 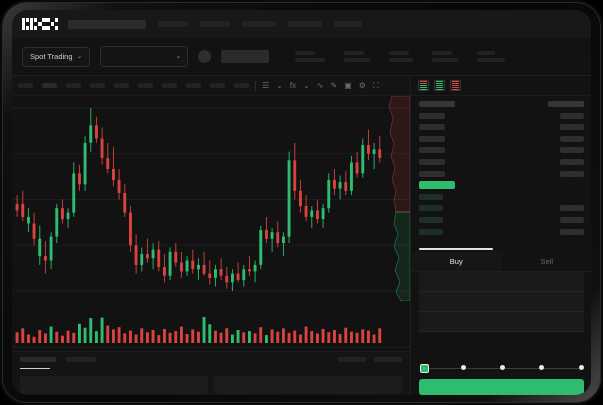 What do you see at coordinates (35, 368) in the screenshot?
I see `active-tab-underline` at bounding box center [35, 368].